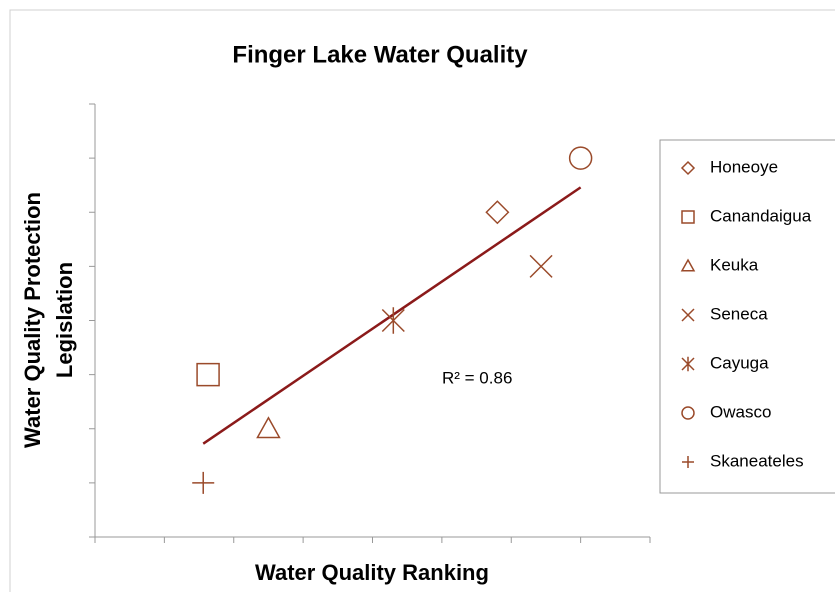  What do you see at coordinates (380, 54) in the screenshot?
I see `chart-title: Finger Lake Water Quality` at bounding box center [380, 54].